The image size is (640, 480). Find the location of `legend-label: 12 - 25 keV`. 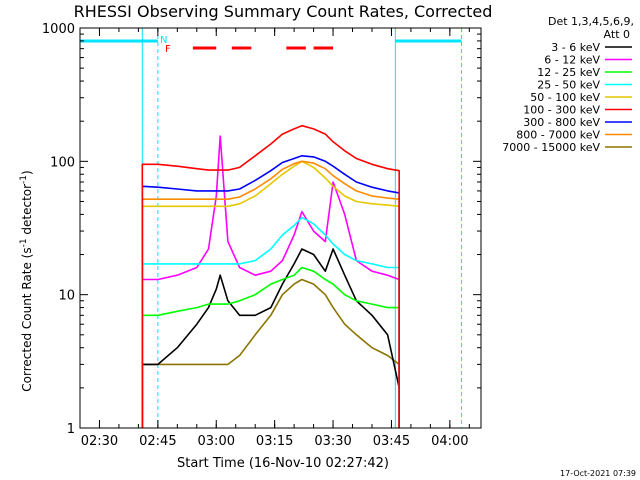

legend-label: 12 - 25 keV is located at coordinates (568, 72).